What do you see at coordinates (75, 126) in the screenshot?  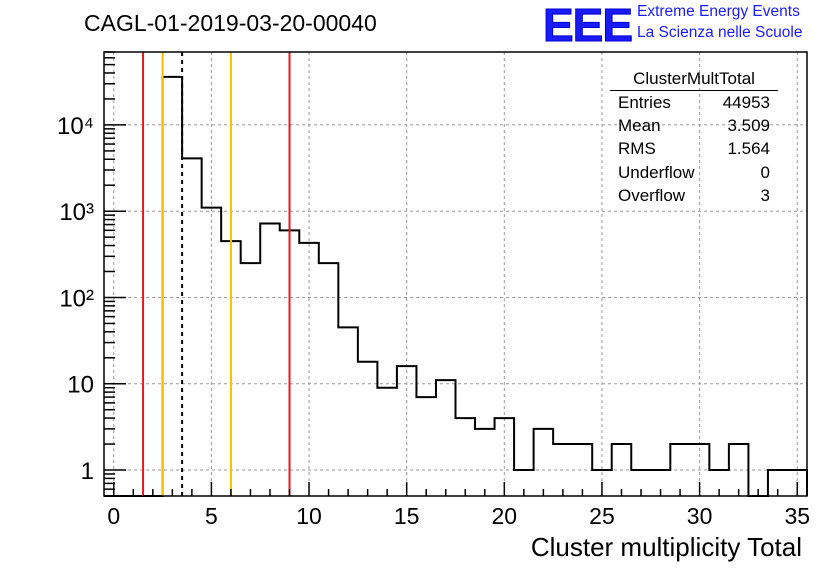 I see `y-tick-label: 10⁴` at bounding box center [75, 126].